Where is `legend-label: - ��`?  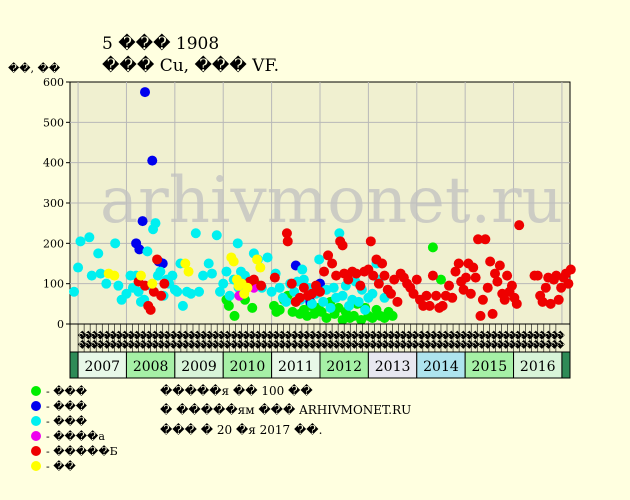 legend-label: - �� is located at coordinates (61, 466).